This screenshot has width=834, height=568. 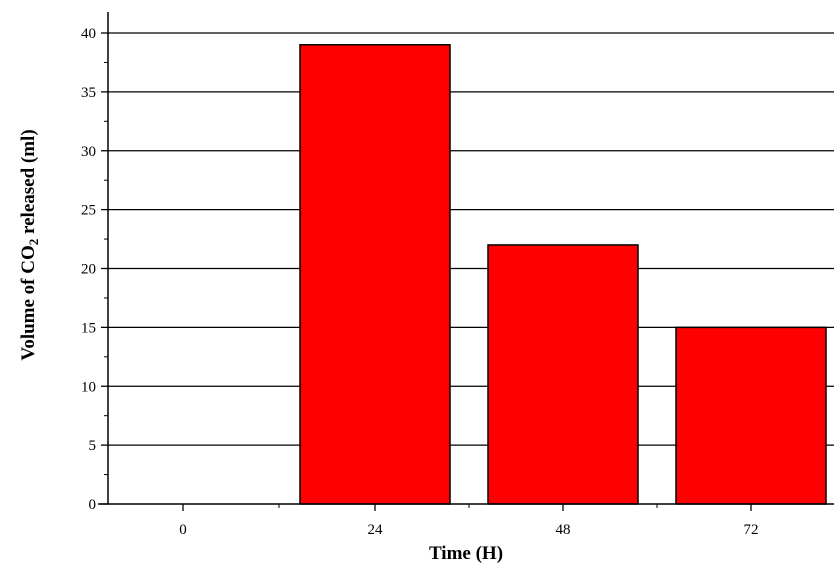 What do you see at coordinates (28, 183) in the screenshot?
I see `y-axis-title-suffix: released (ml)` at bounding box center [28, 183].